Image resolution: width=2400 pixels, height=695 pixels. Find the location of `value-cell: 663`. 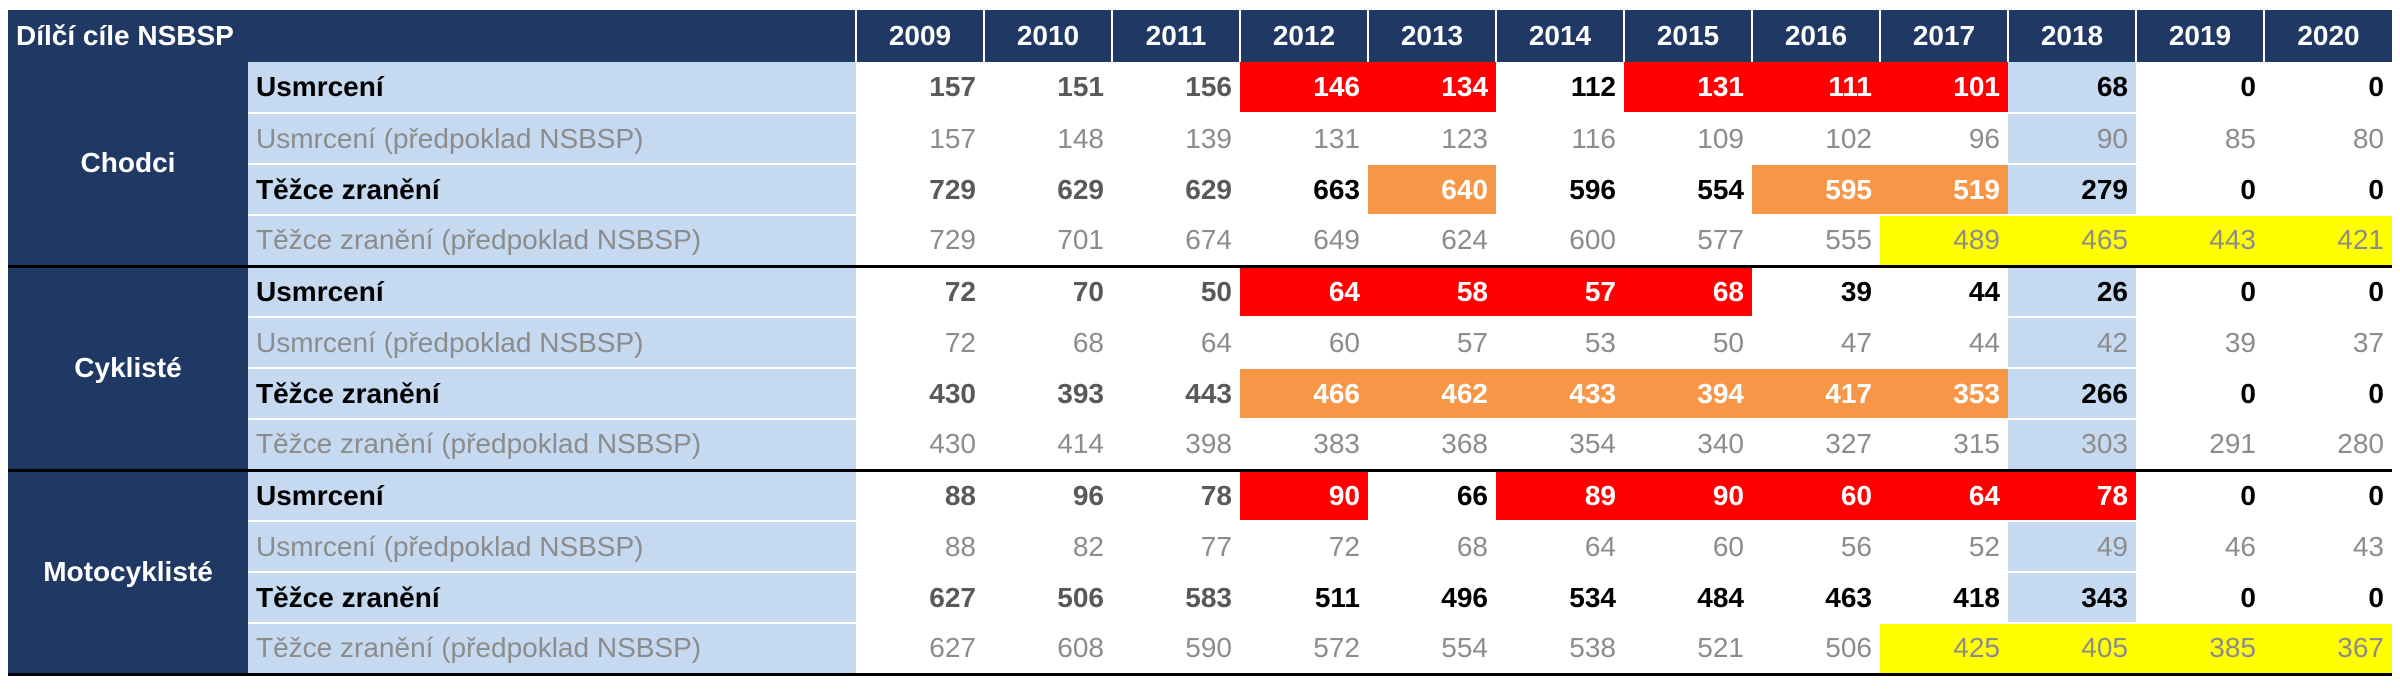

value-cell: 663 is located at coordinates (1304, 190).